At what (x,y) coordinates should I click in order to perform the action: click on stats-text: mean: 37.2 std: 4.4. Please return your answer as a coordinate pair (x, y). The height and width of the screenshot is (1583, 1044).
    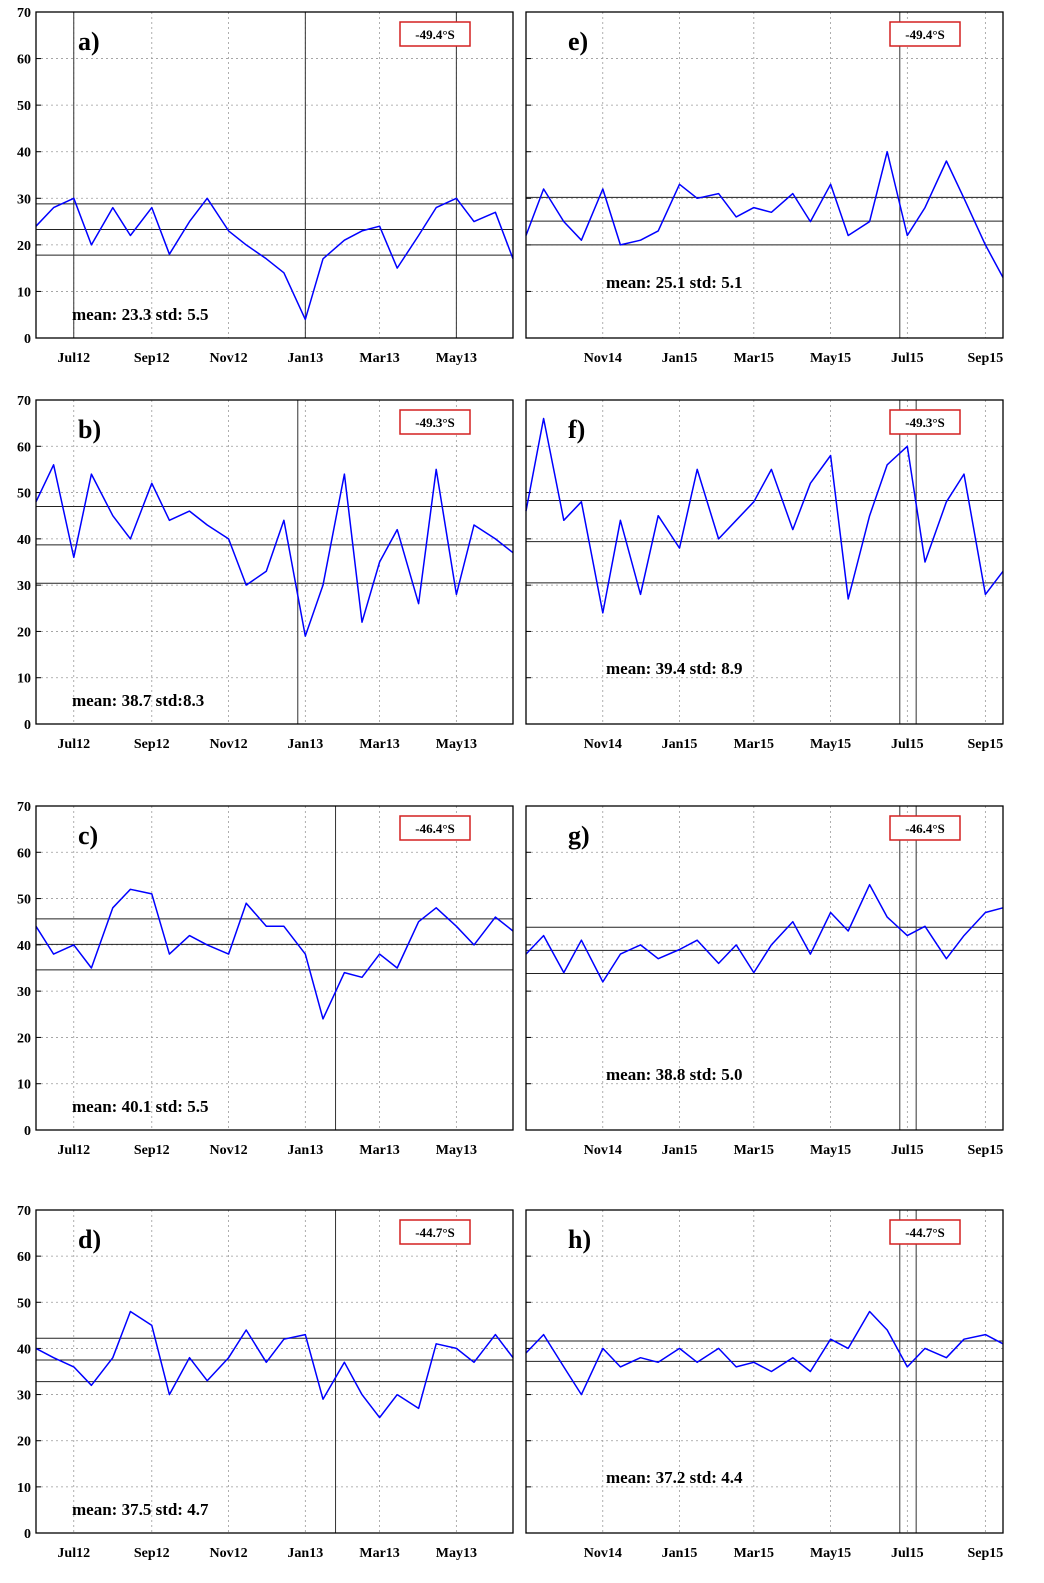
    Looking at the image, I should click on (674, 1477).